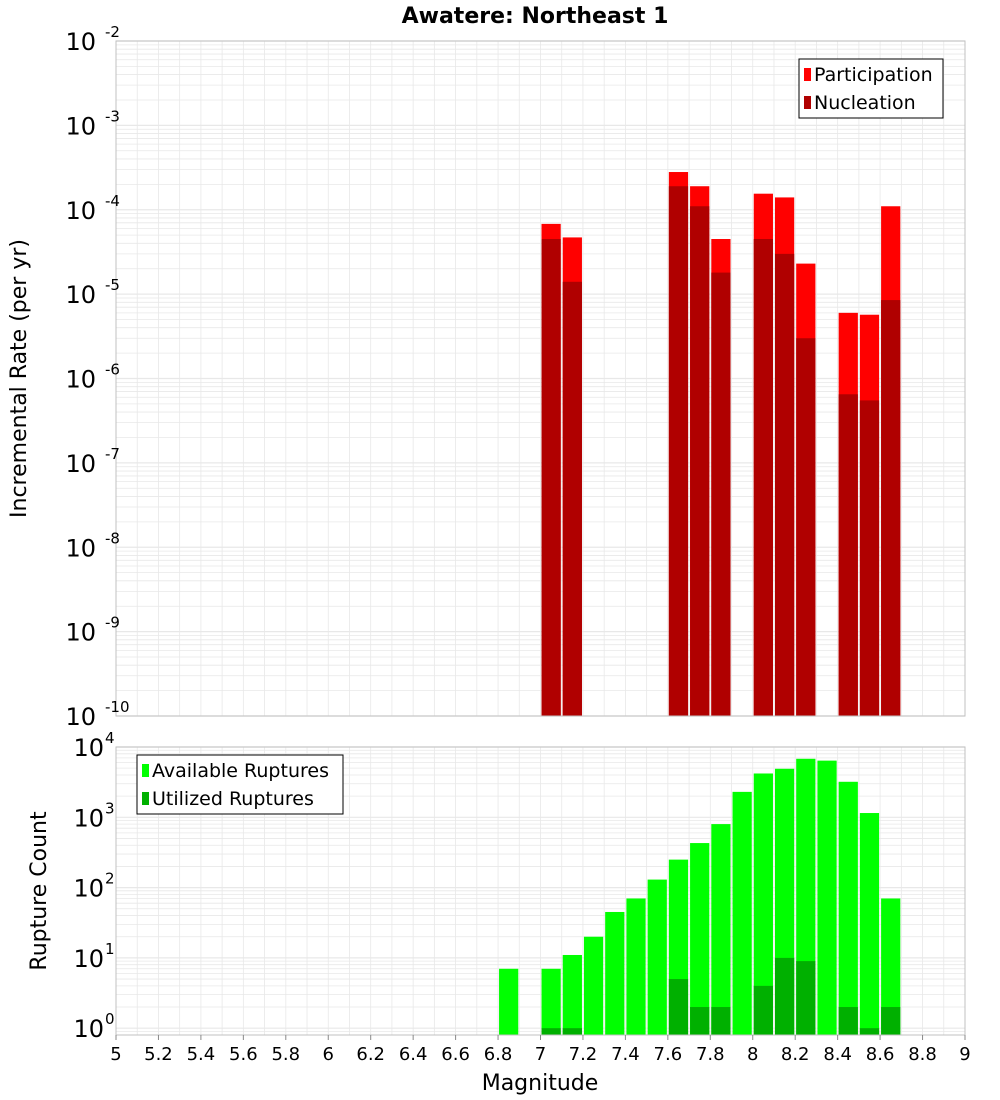 The width and height of the screenshot is (1000, 1100). What do you see at coordinates (865, 103) in the screenshot?
I see `legend-entry: Nucleation` at bounding box center [865, 103].